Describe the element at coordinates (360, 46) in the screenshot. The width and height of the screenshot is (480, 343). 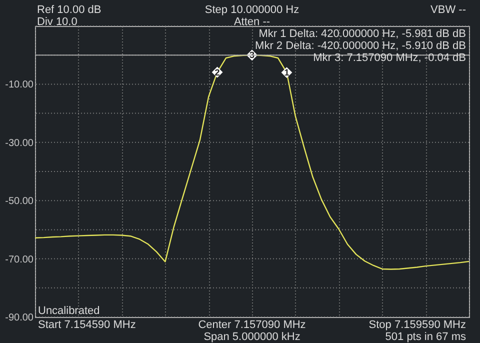
I see `annotation: Mkr 2 Delta: -420.000000 Hz, -5.910 dB dB` at that location.